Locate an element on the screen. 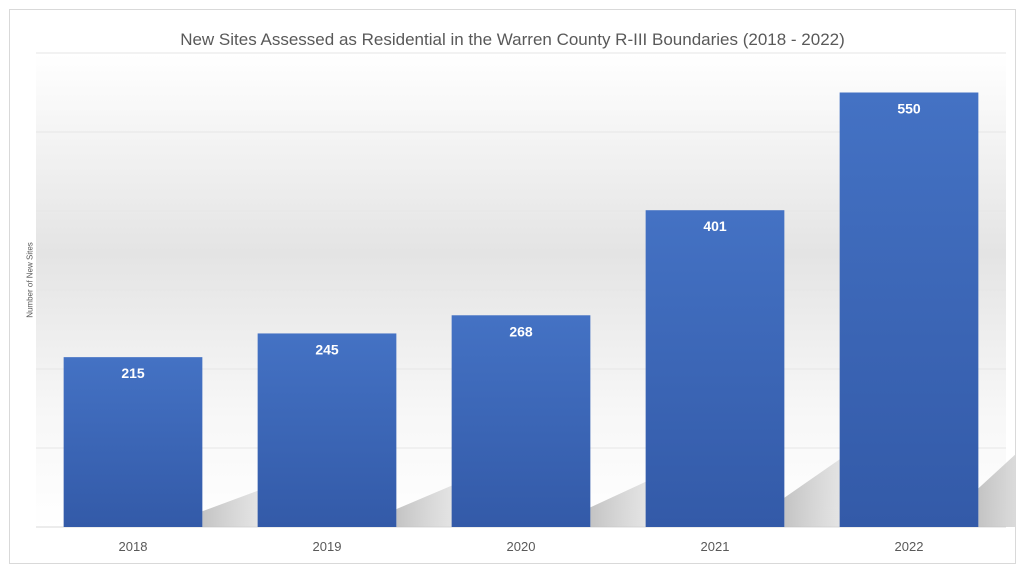 The height and width of the screenshot is (576, 1024). bar-2018 is located at coordinates (133, 442).